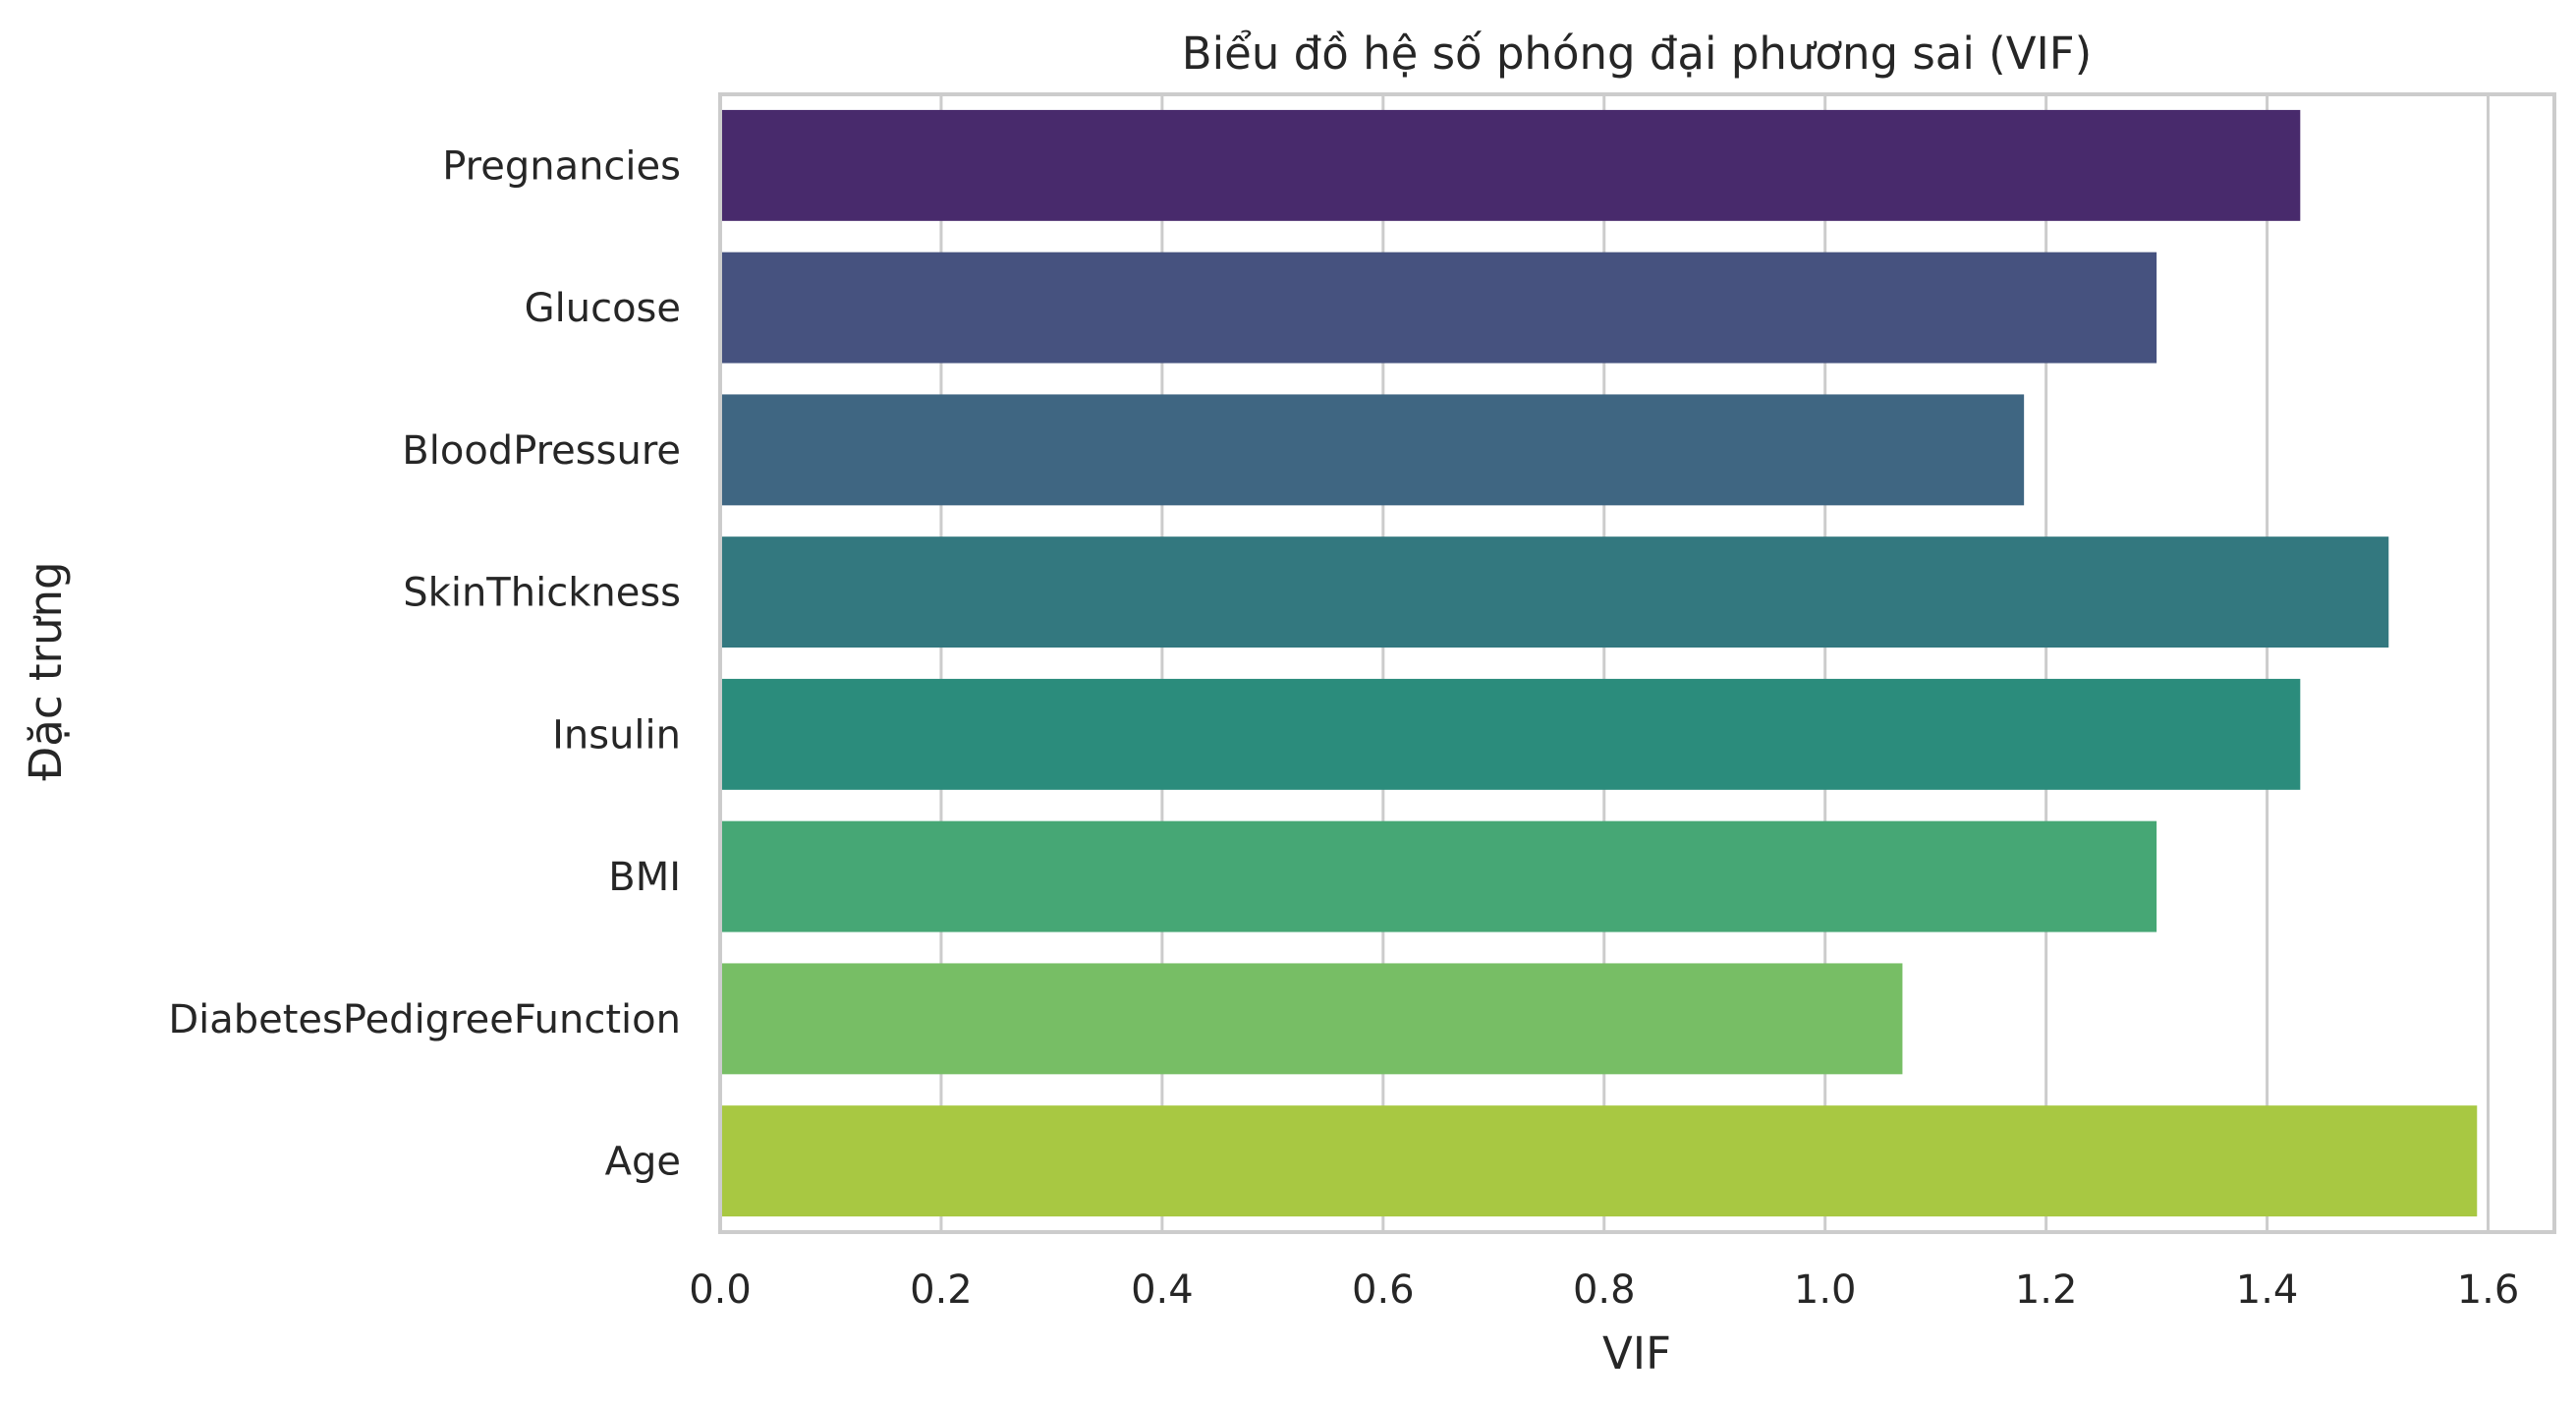  I want to click on bar-pregnancies, so click(1510, 165).